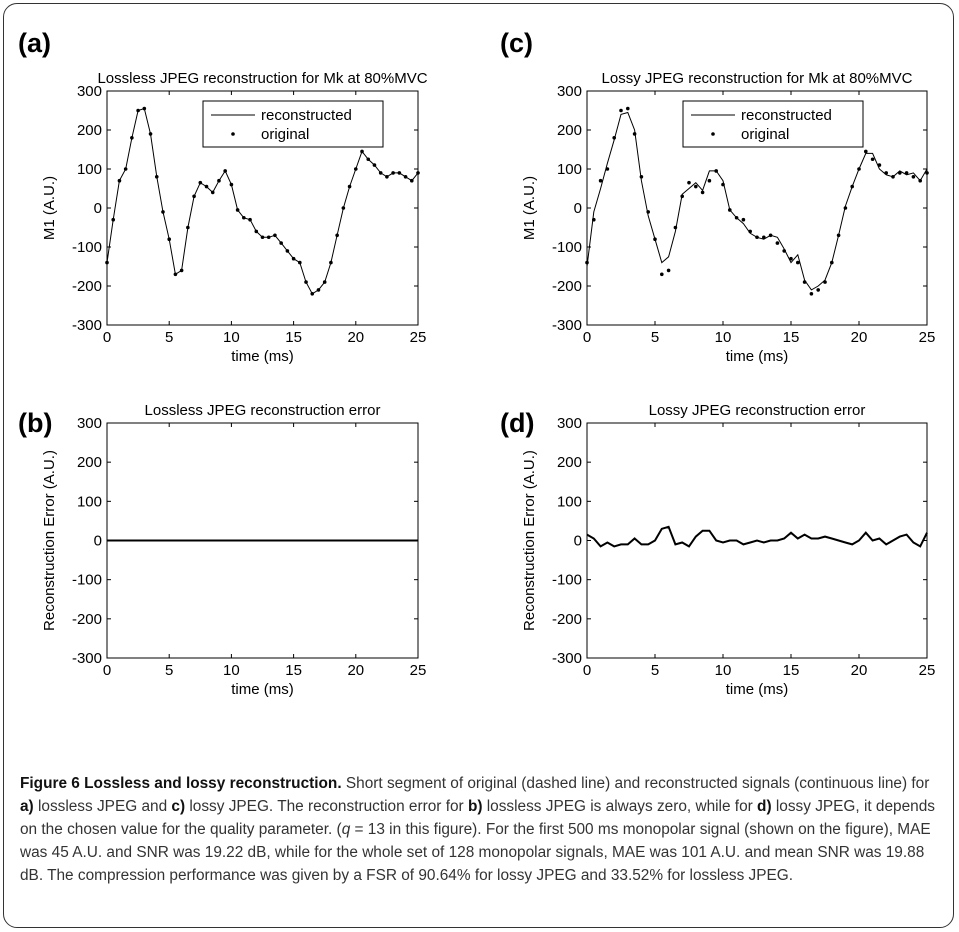  What do you see at coordinates (418, 337) in the screenshot?
I see `panel-0-xtick-label: 25` at bounding box center [418, 337].